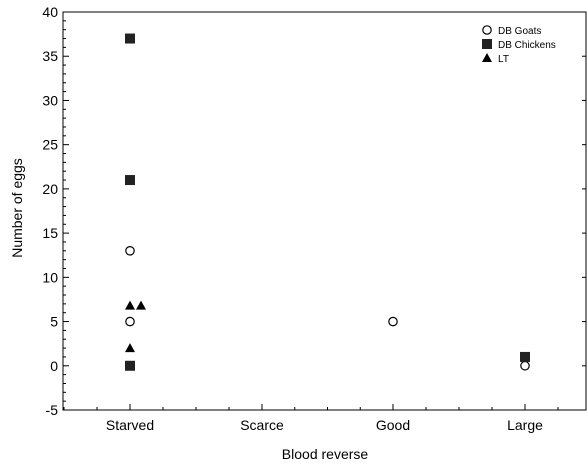 This screenshot has height=466, width=588. I want to click on y-tick-label: 30, so click(50, 100).